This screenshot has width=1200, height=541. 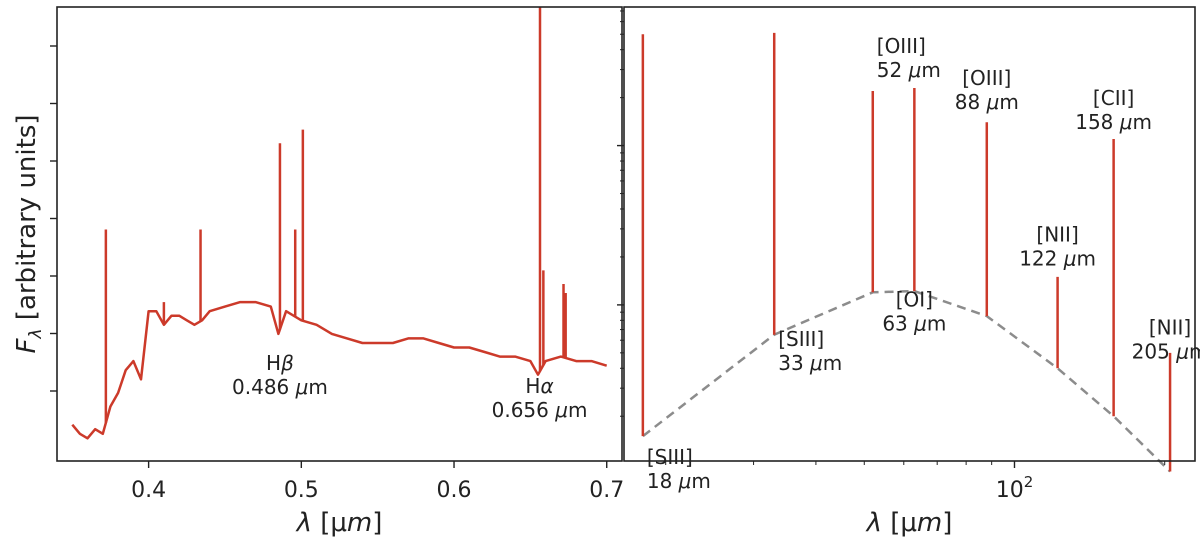 I want to click on line-annotation: 33 μm, so click(x=810, y=363).